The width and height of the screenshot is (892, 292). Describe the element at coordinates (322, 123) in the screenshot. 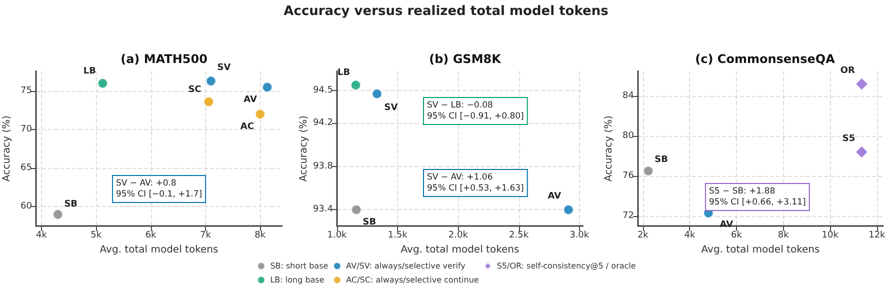

I see `y-tick-label: 94.2` at that location.